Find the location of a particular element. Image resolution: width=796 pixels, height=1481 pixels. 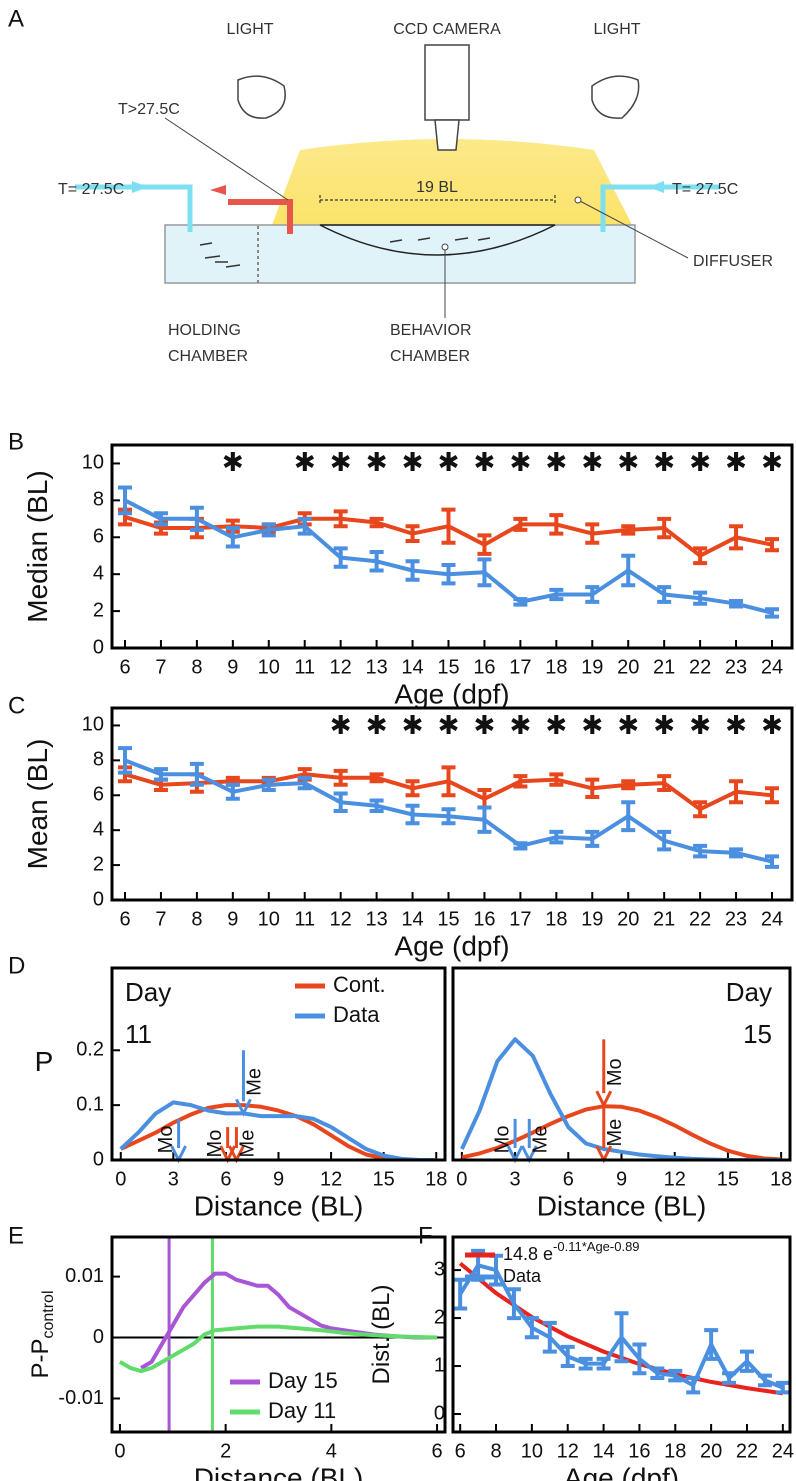

arrow-label: Mo is located at coordinates (166, 1140).